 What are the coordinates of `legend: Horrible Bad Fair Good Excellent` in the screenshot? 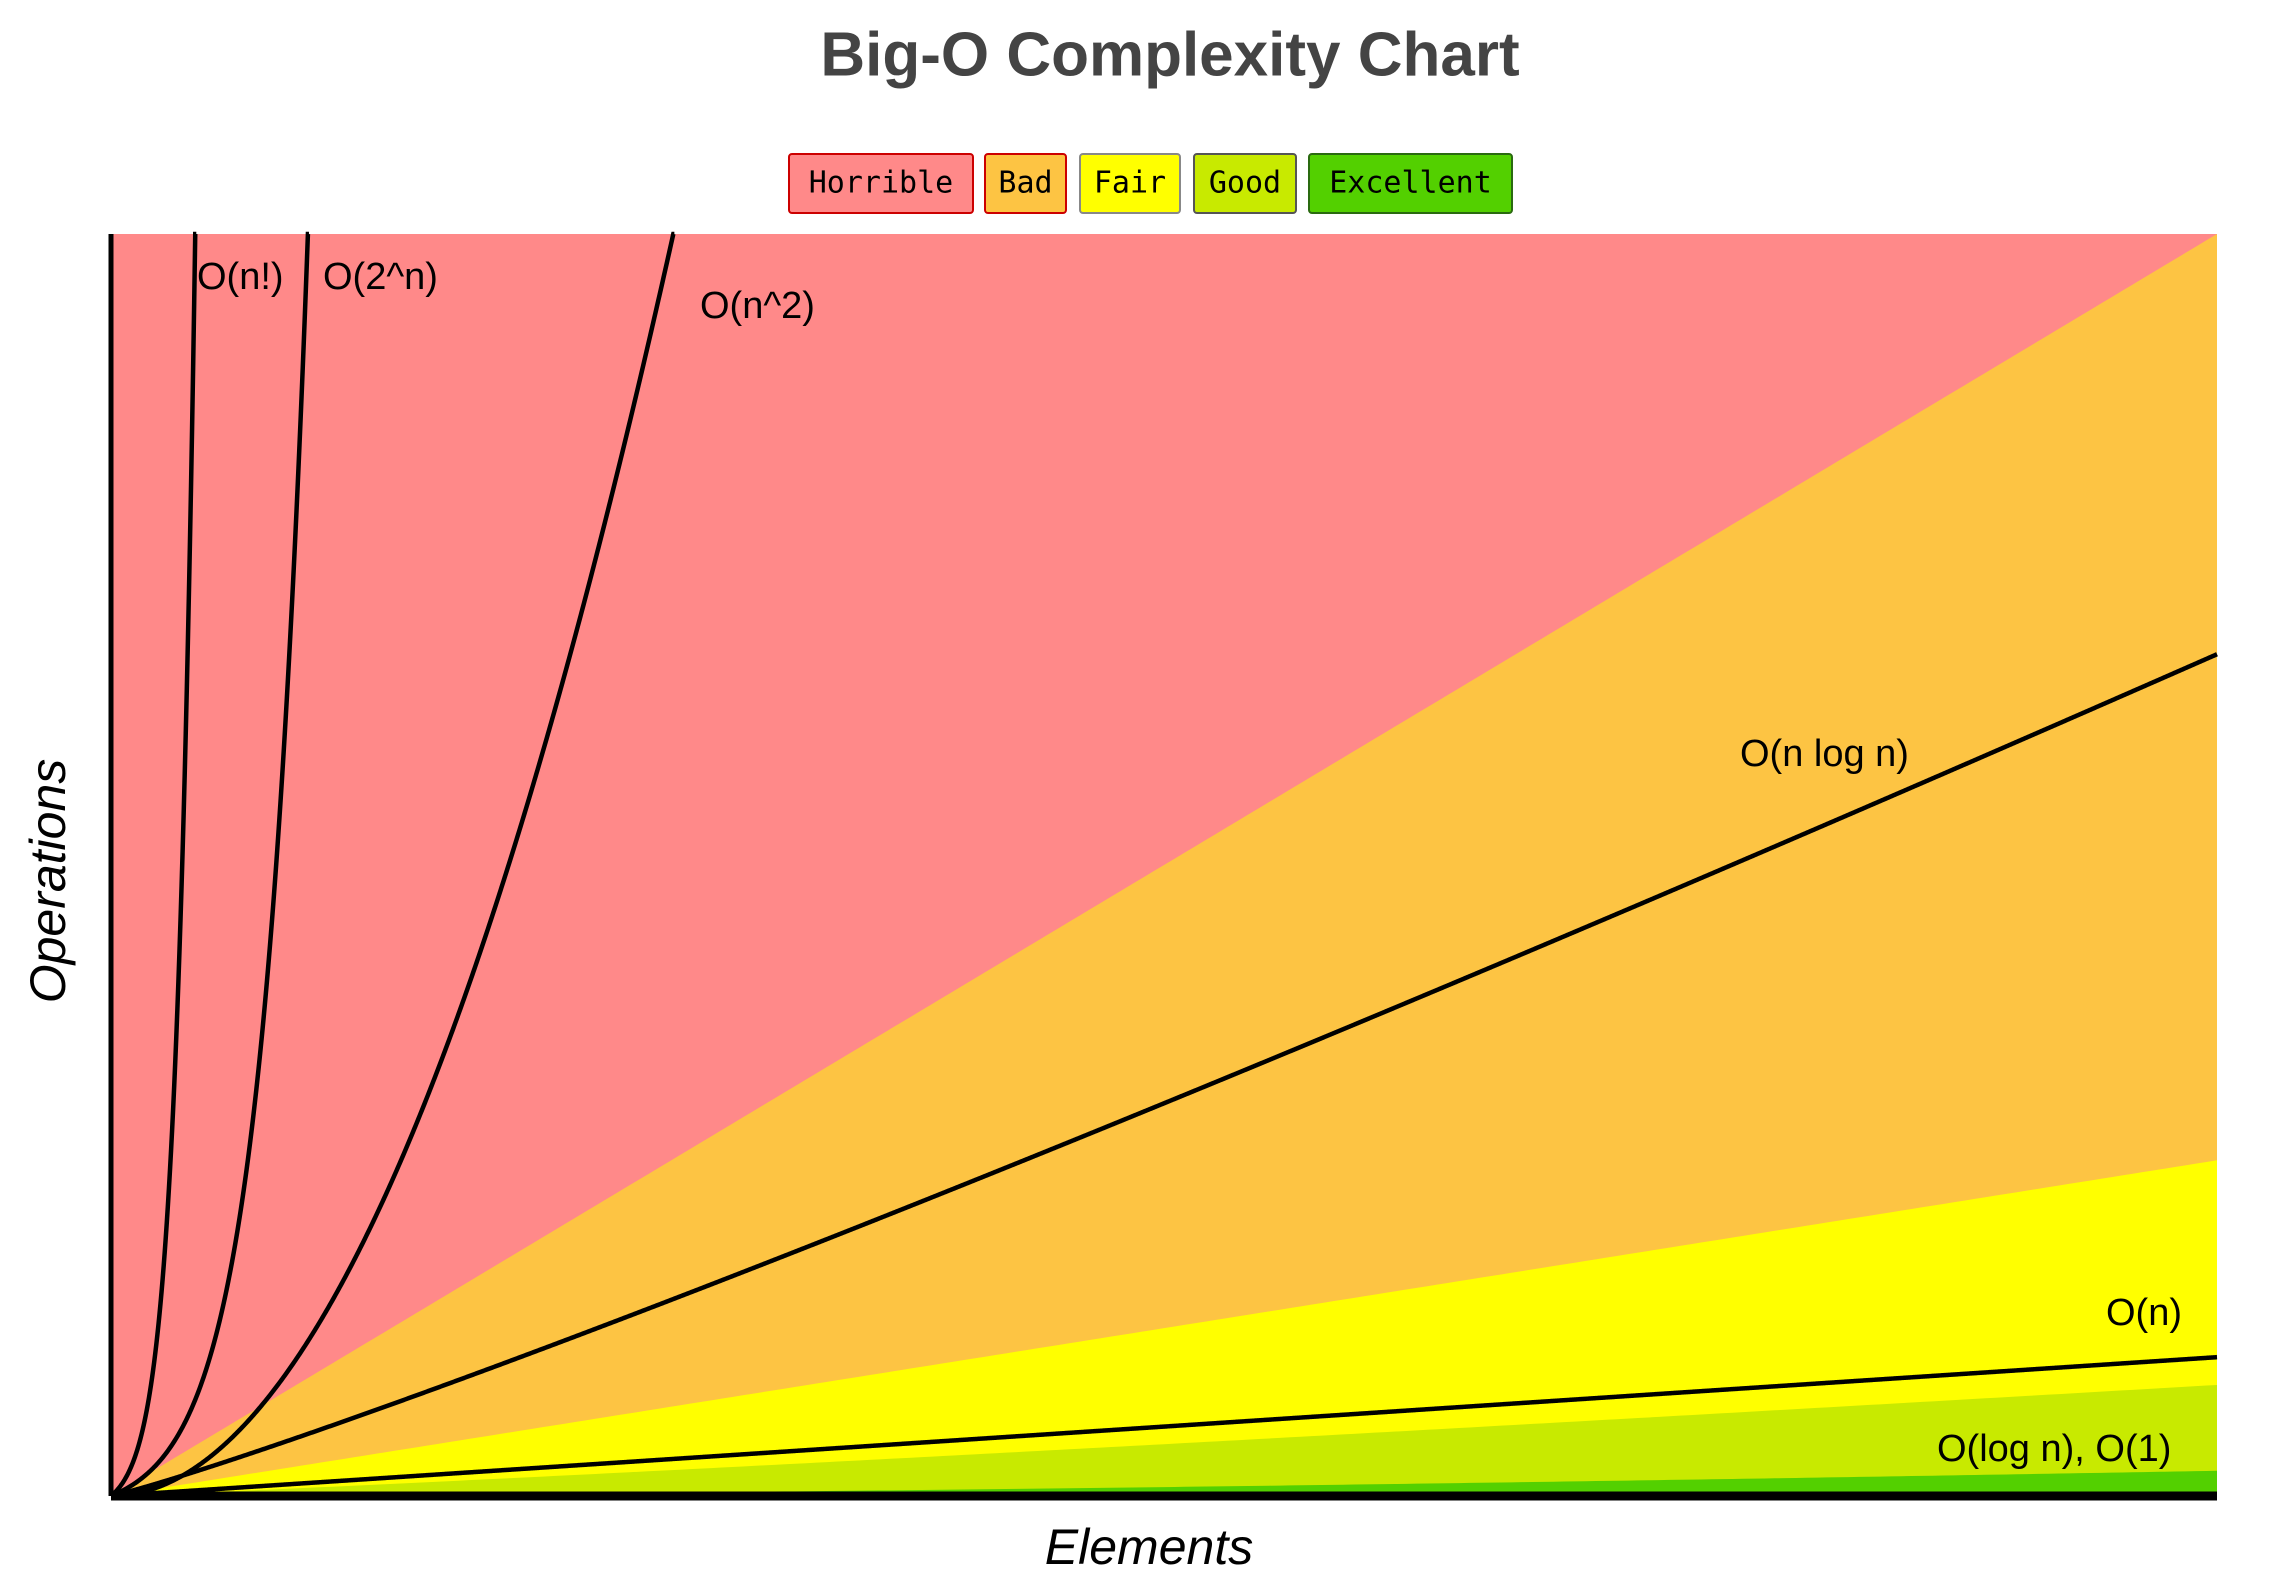 It's located at (1150, 183).